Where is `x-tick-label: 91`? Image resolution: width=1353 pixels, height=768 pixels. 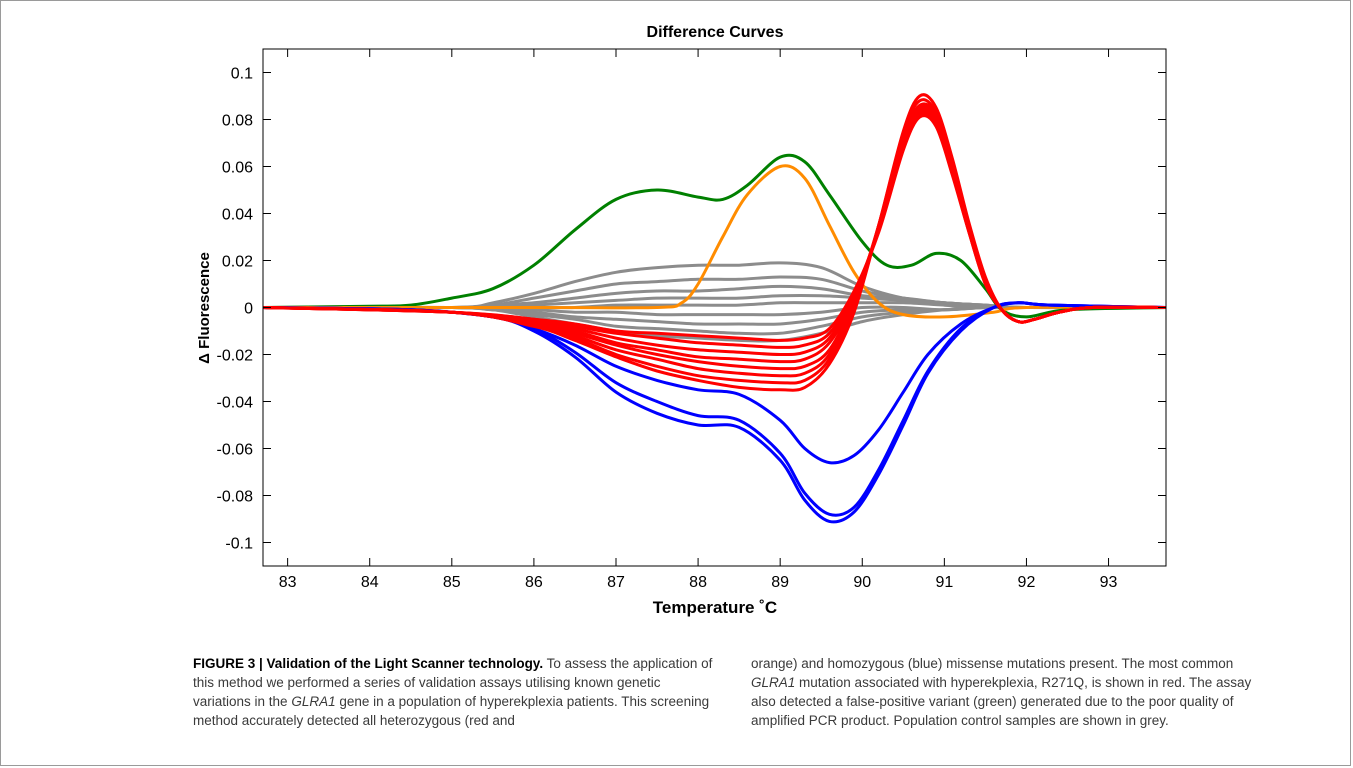 x-tick-label: 91 is located at coordinates (944, 582).